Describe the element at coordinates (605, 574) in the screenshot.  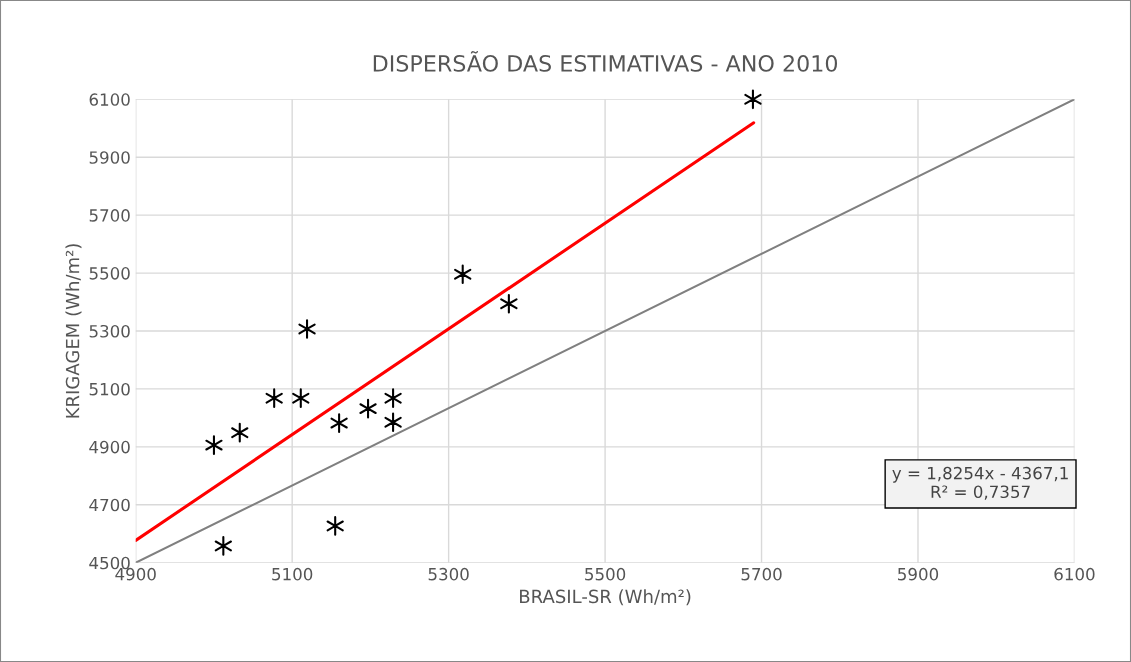
I see `x-tick-label: 5500` at that location.